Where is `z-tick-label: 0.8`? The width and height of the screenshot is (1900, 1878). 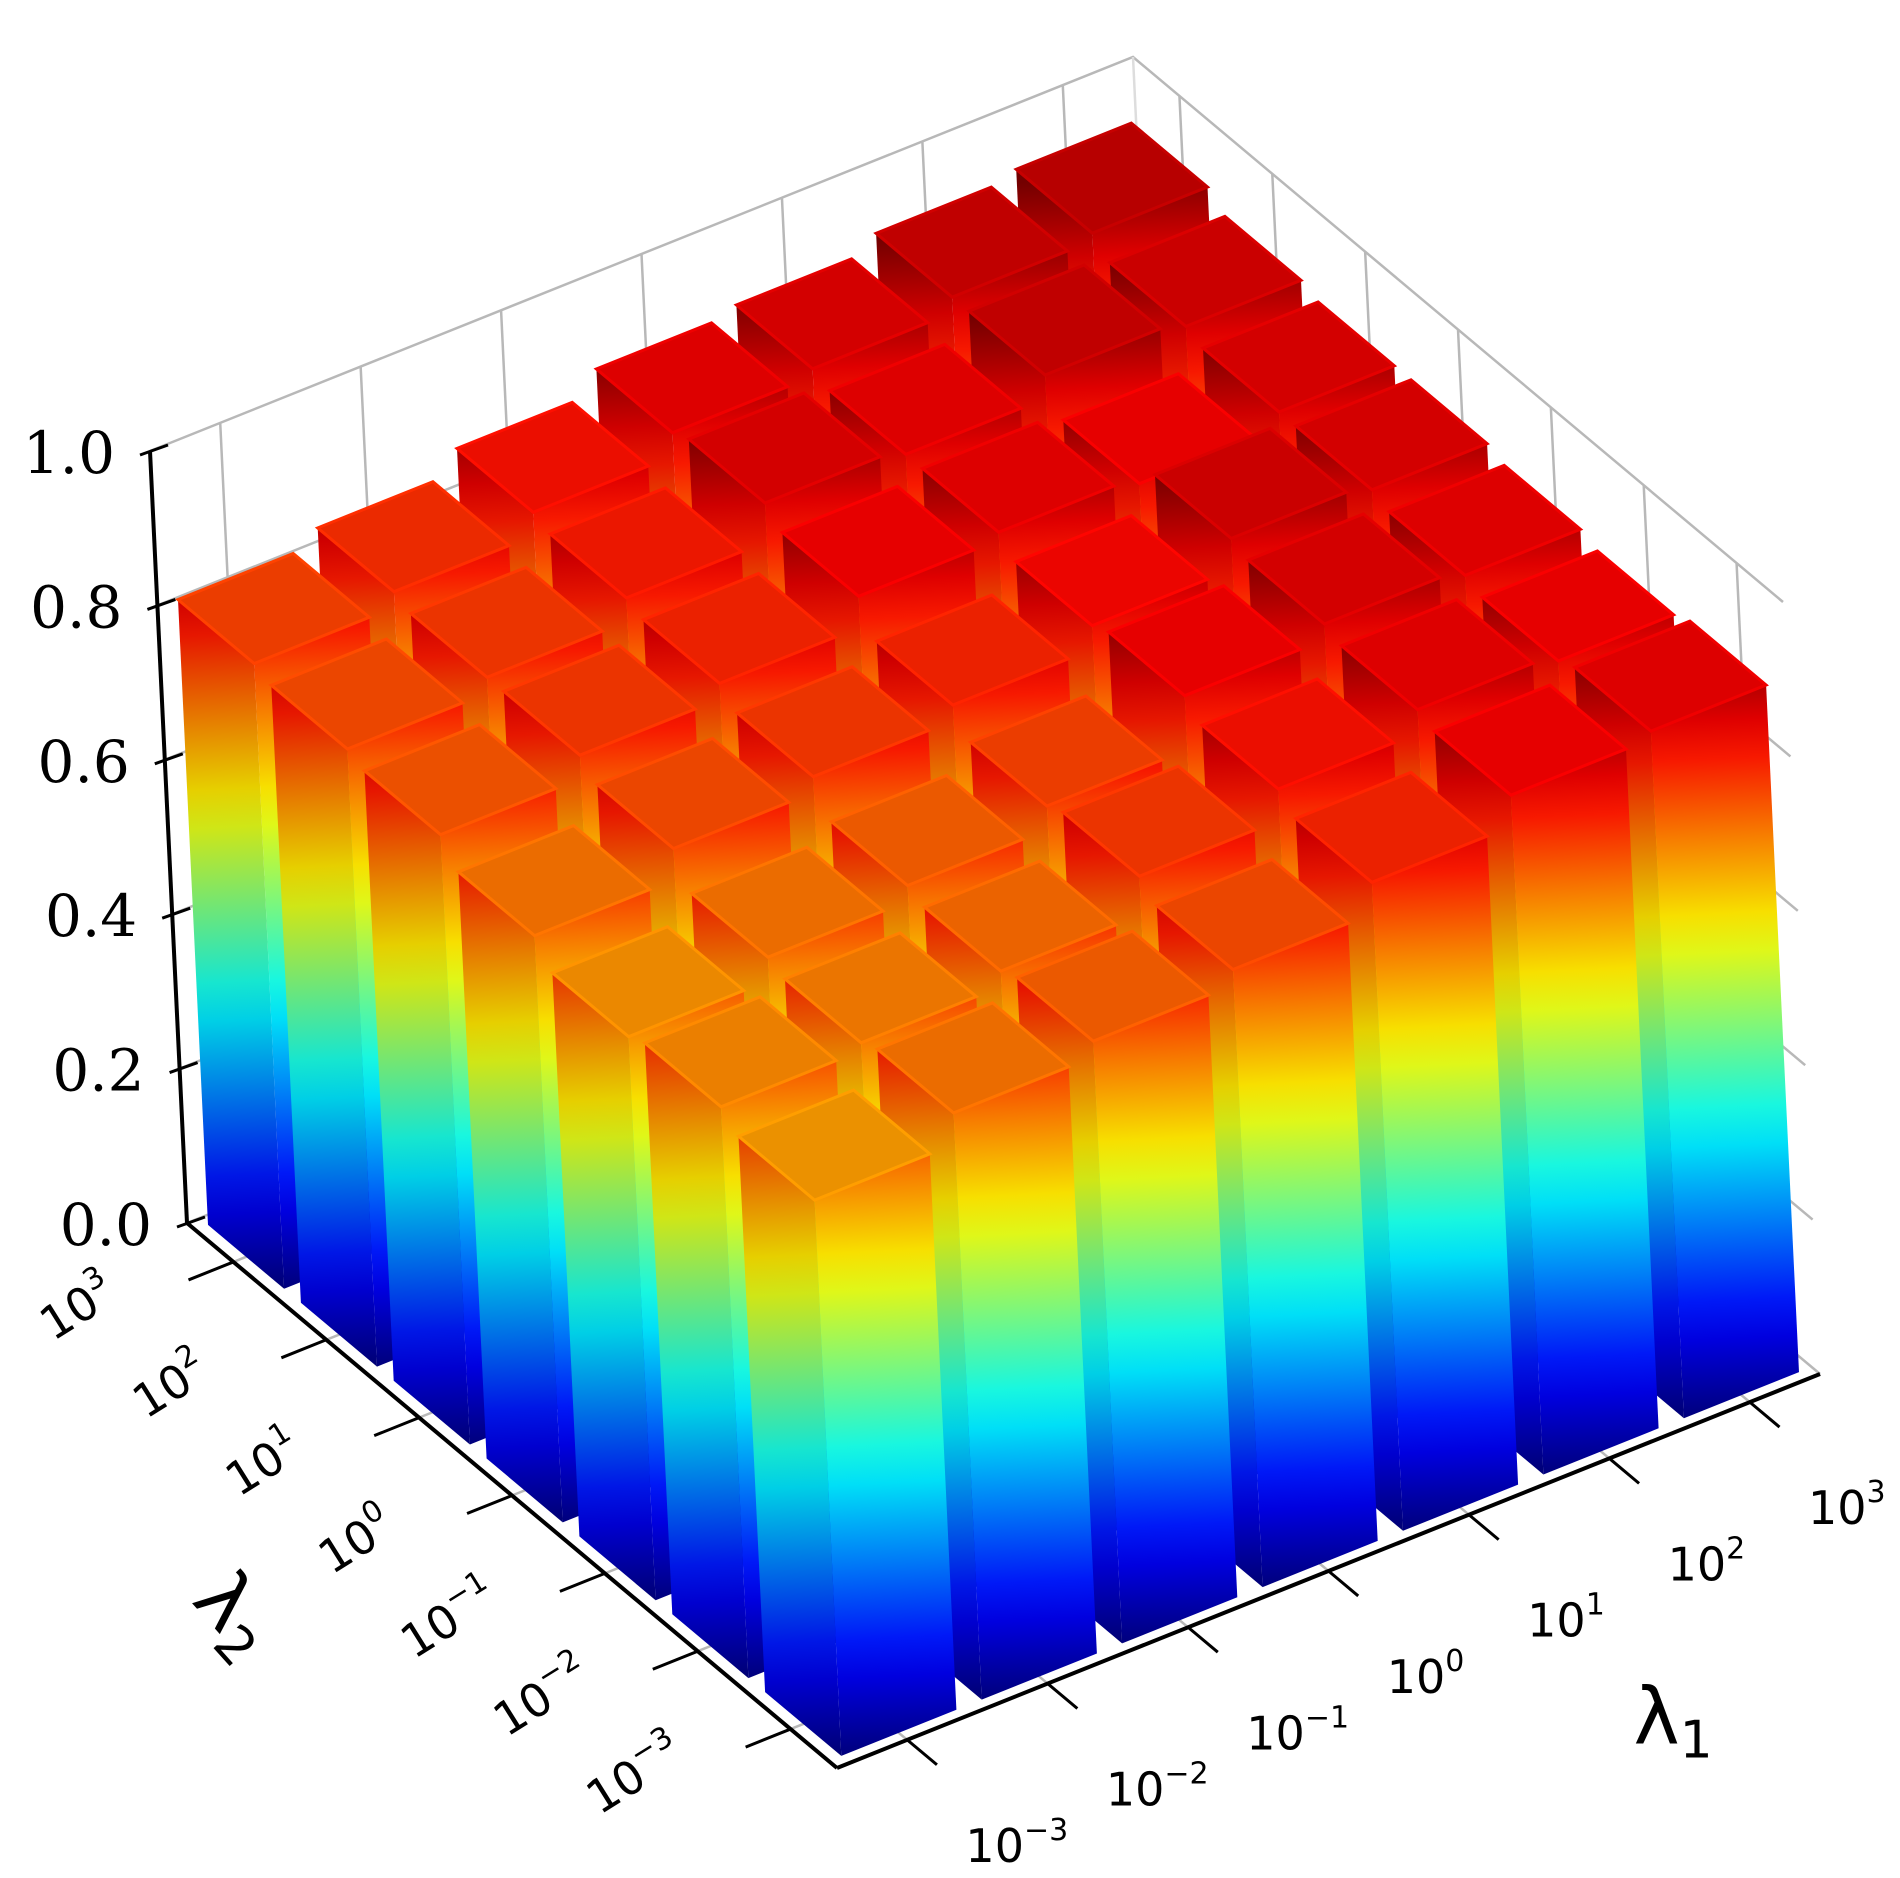 z-tick-label: 0.8 is located at coordinates (76, 607).